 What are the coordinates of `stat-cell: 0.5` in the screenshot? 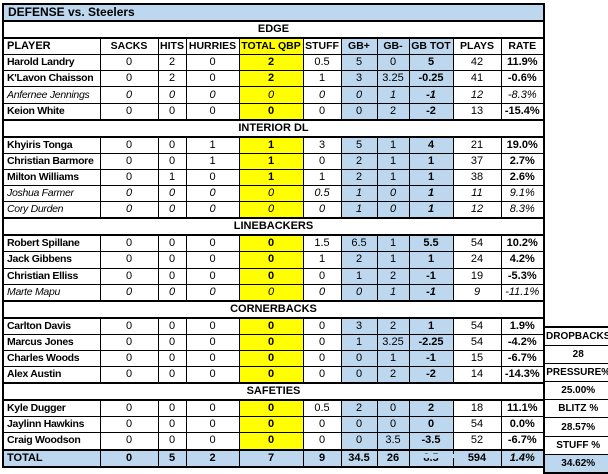 It's located at (322, 408).